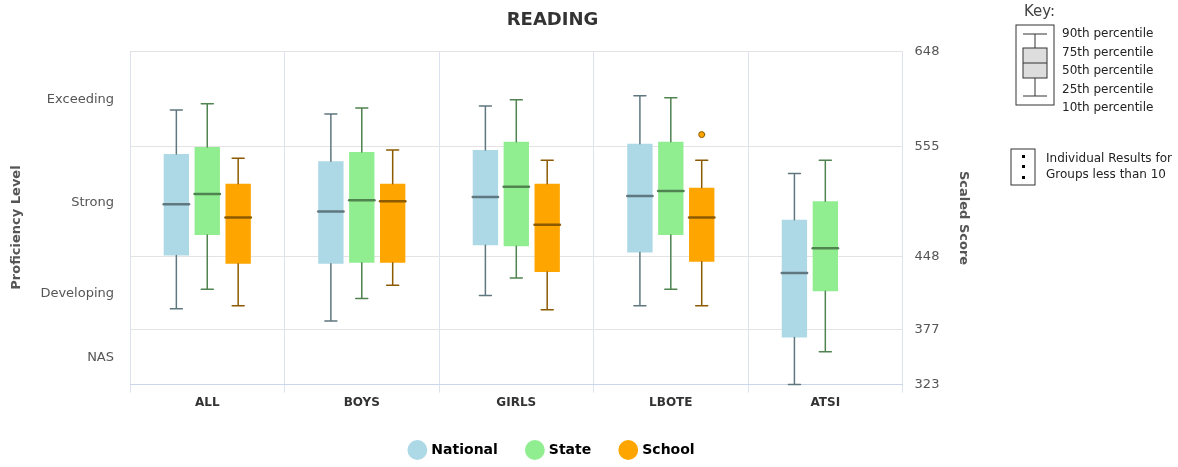 The height and width of the screenshot is (467, 1178). I want to click on text: Individual Results for Groups less than 10, so click(1109, 166).